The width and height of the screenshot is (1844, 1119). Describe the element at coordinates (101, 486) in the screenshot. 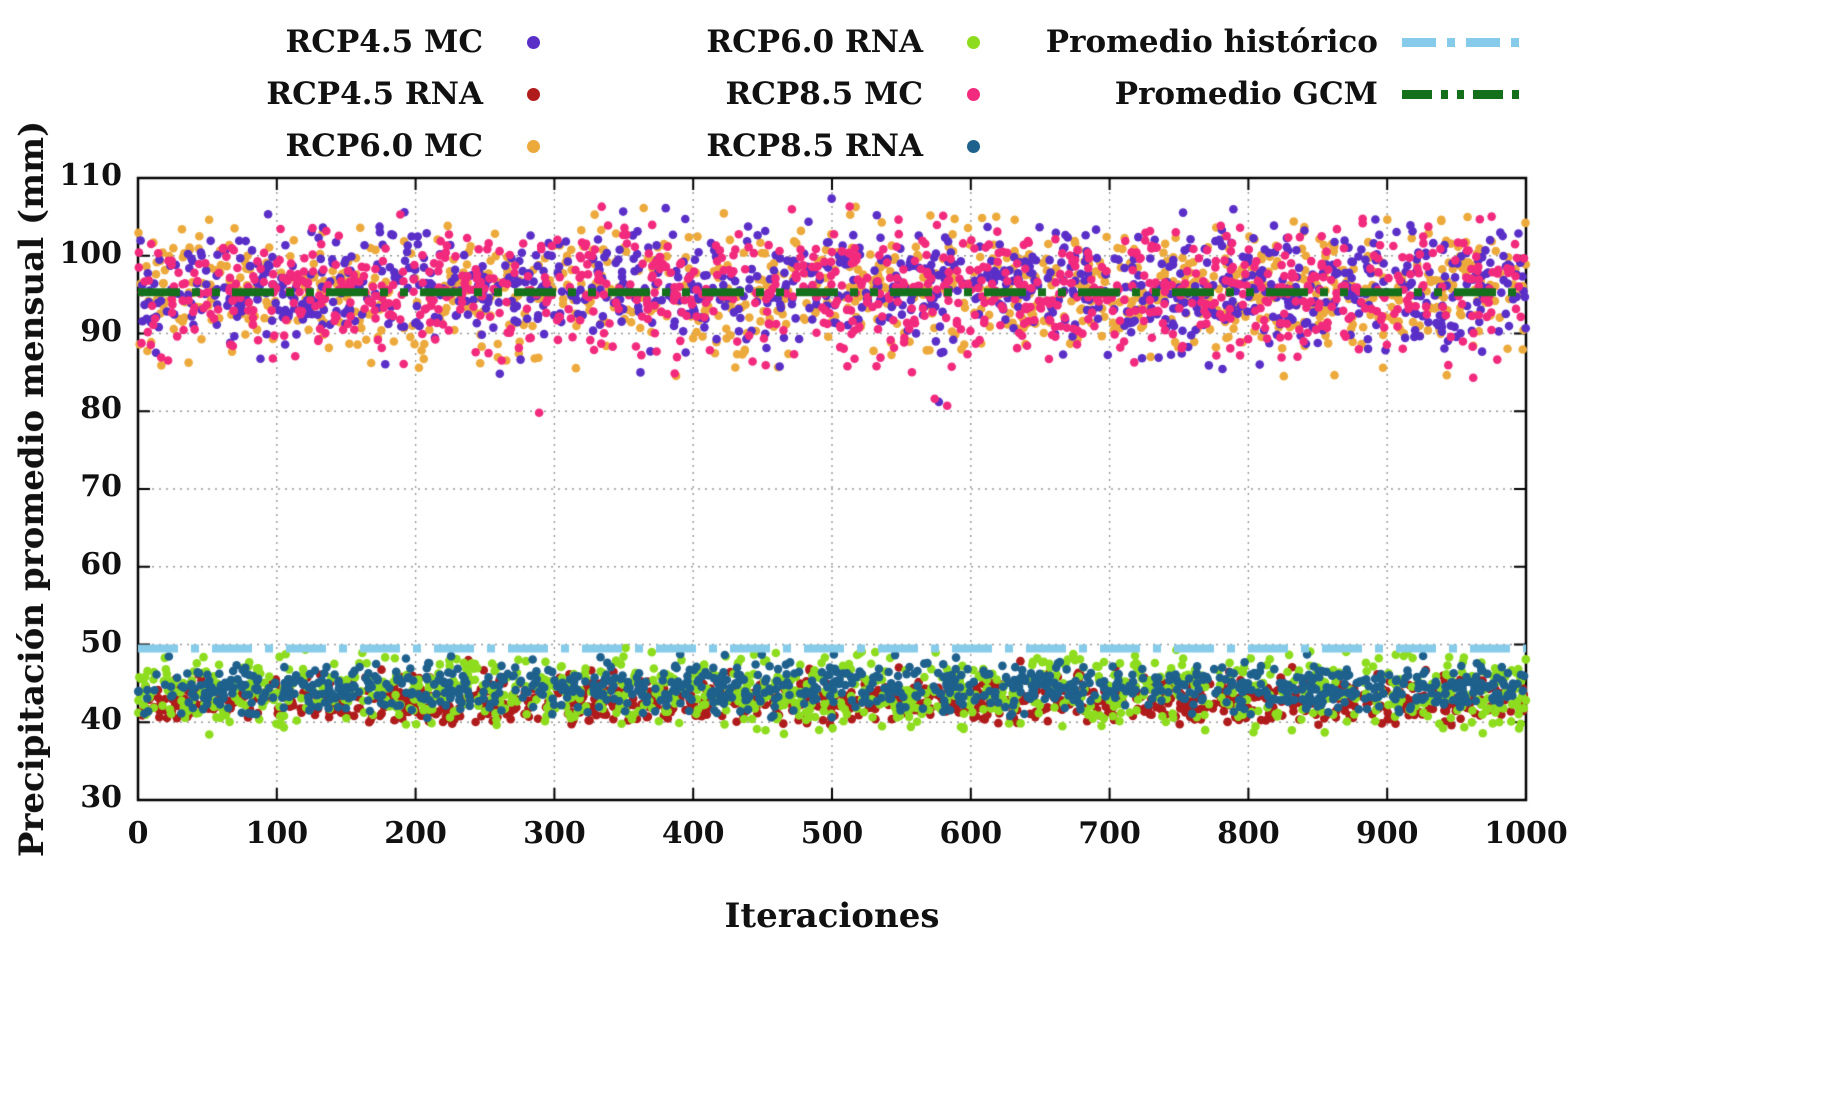

I see `y-tick-label: 70` at that location.